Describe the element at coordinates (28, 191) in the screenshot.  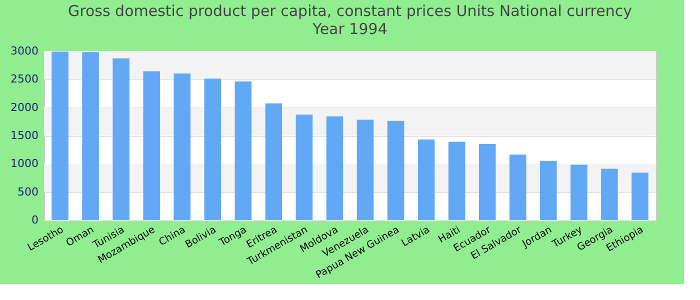
I see `y-tick-label: 500` at that location.